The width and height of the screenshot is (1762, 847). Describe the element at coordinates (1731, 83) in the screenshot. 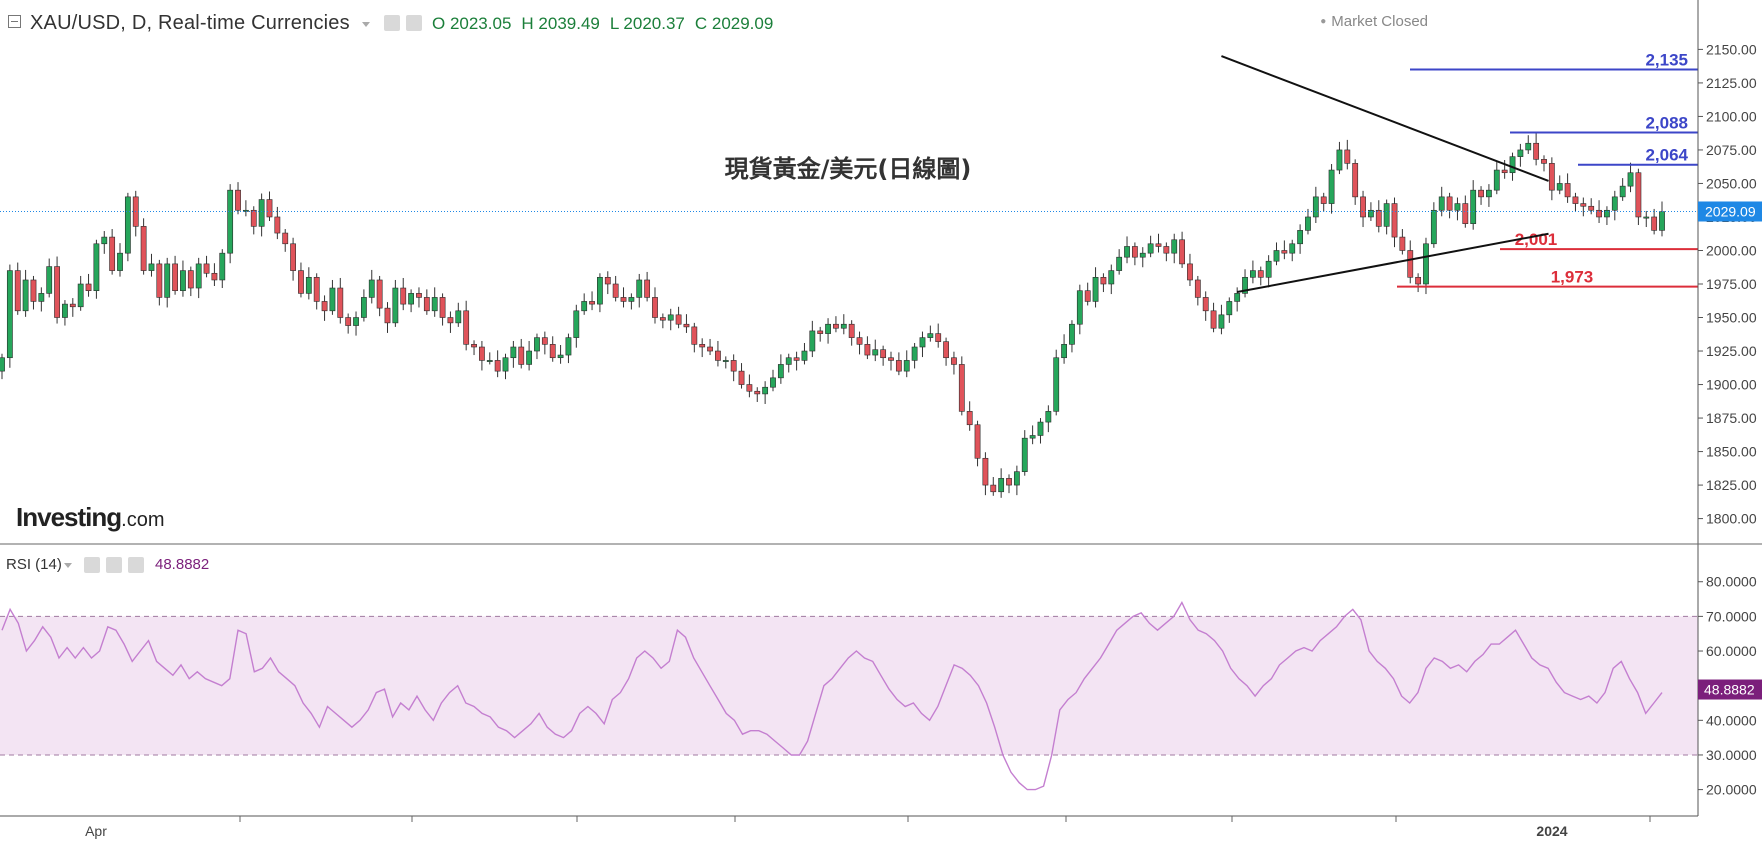

I see `price-tick-label: 2125.00` at that location.